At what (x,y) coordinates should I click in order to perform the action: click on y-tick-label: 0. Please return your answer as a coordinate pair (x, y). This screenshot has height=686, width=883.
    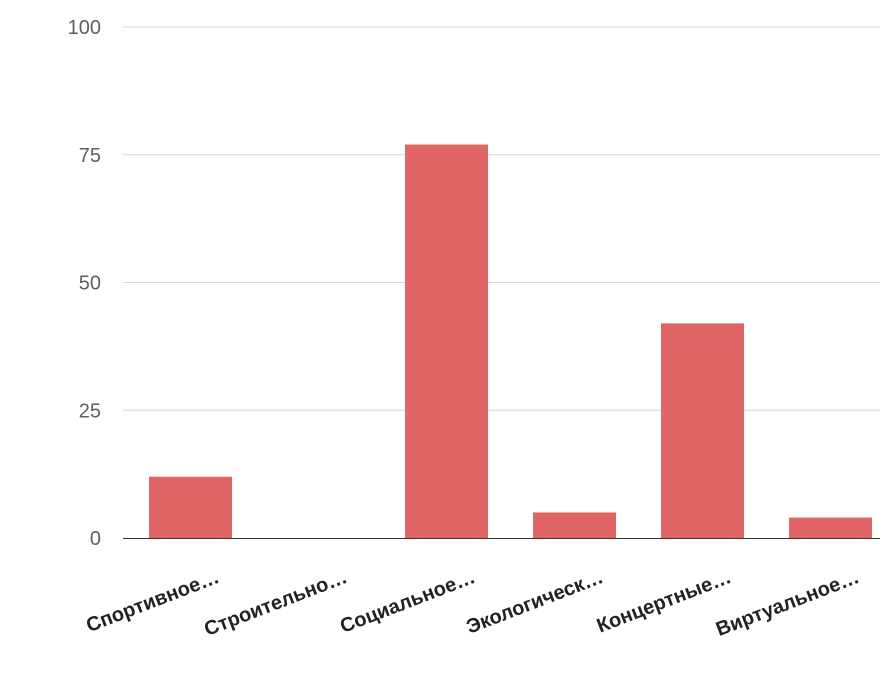
    Looking at the image, I should click on (95, 539).